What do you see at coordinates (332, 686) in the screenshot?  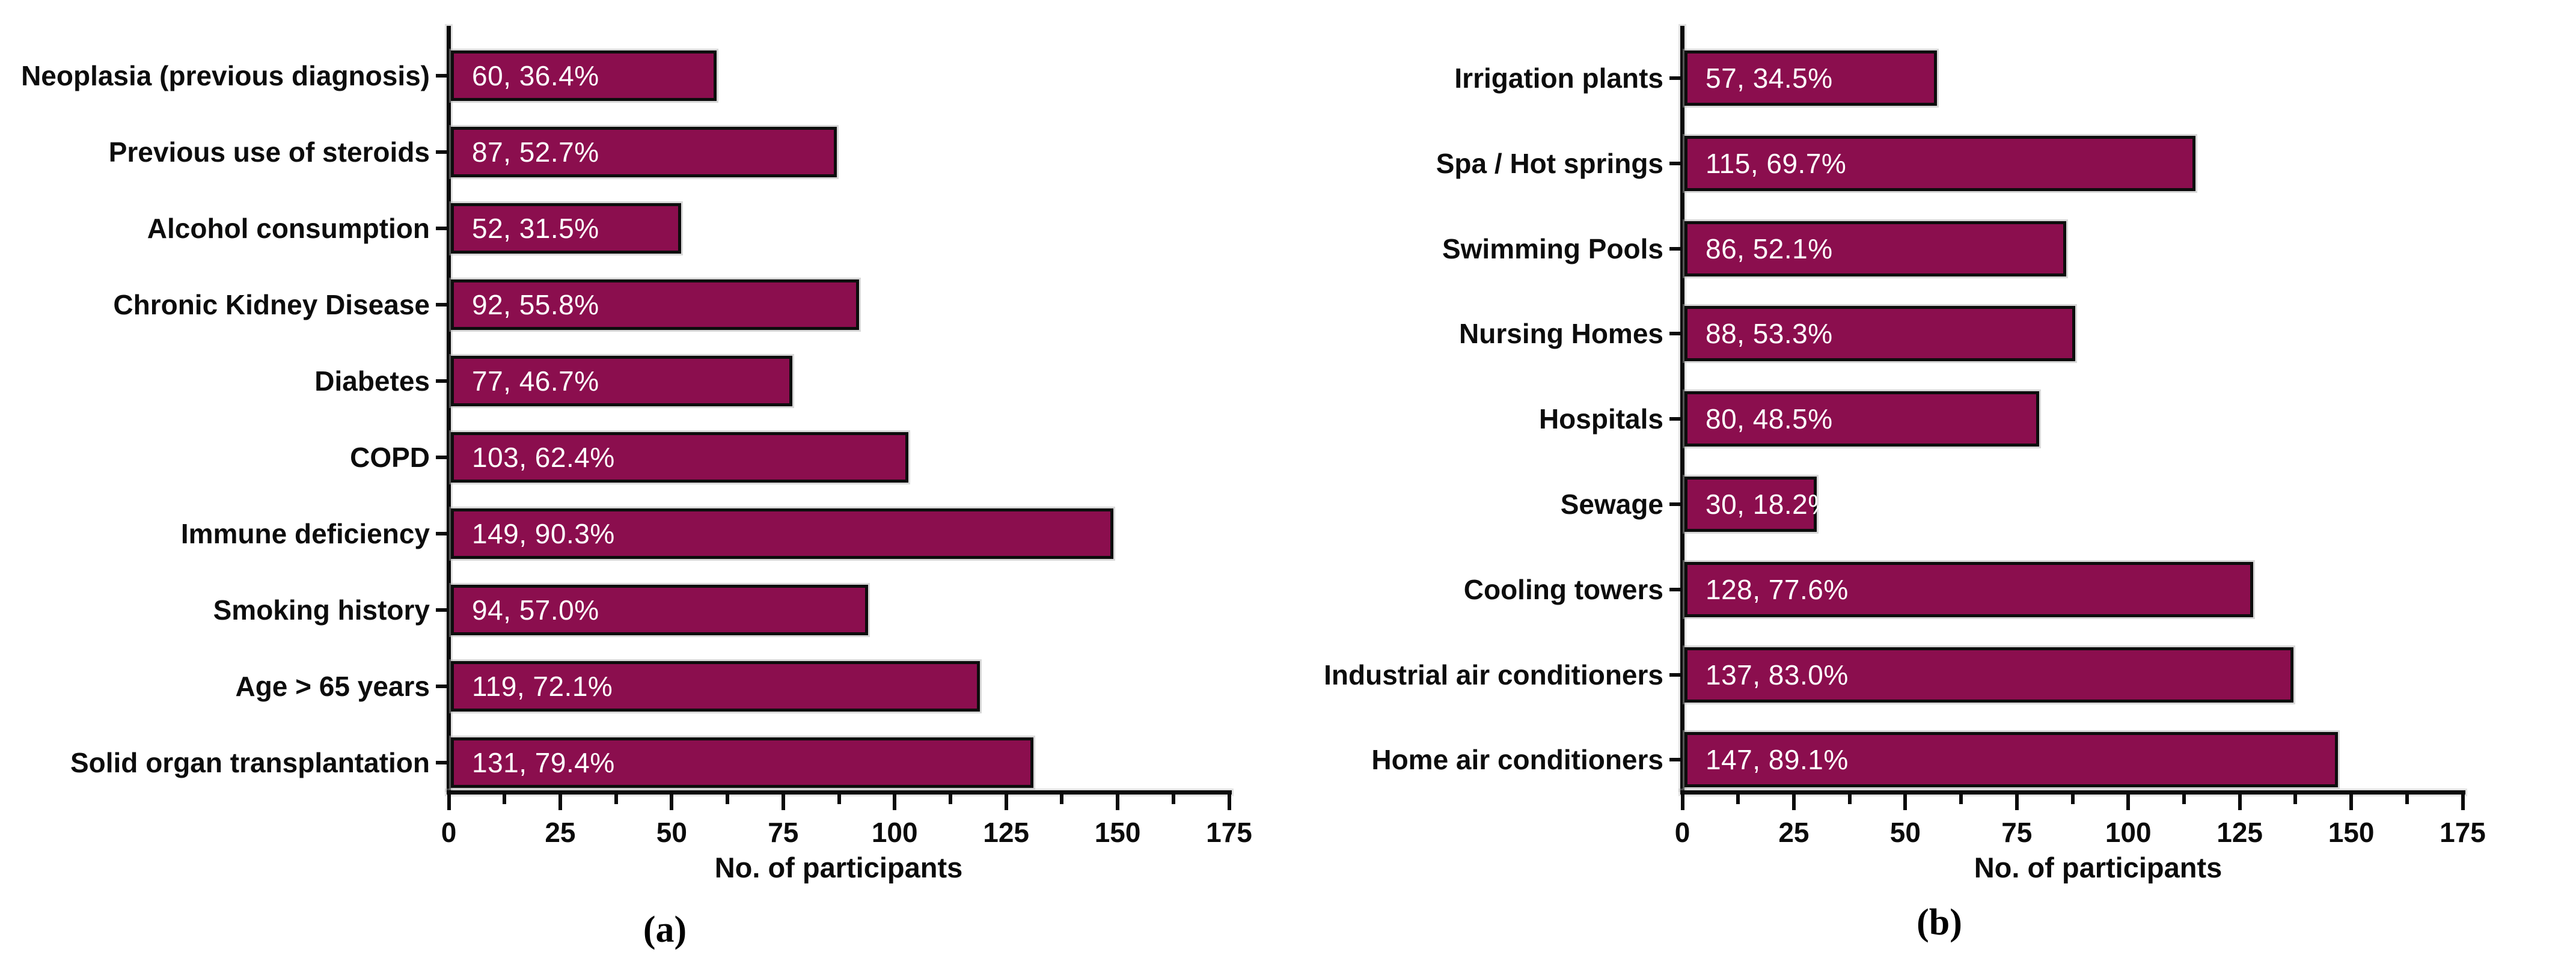 I see `category-label: Age > 65 years` at bounding box center [332, 686].